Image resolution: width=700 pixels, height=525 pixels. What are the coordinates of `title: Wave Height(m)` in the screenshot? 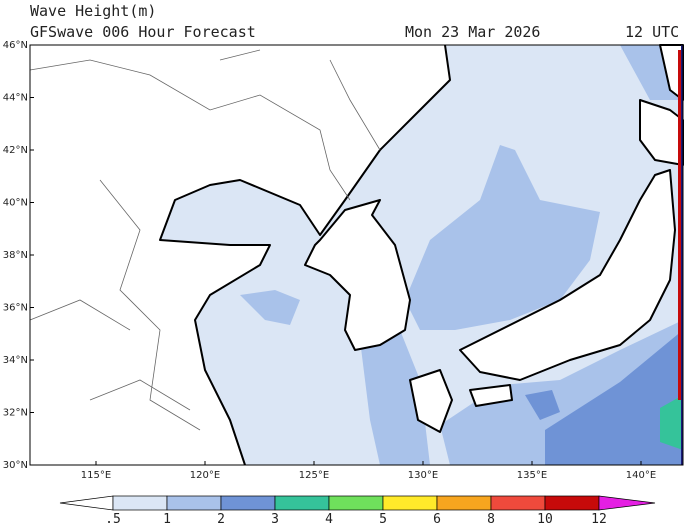 It's located at (93, 11).